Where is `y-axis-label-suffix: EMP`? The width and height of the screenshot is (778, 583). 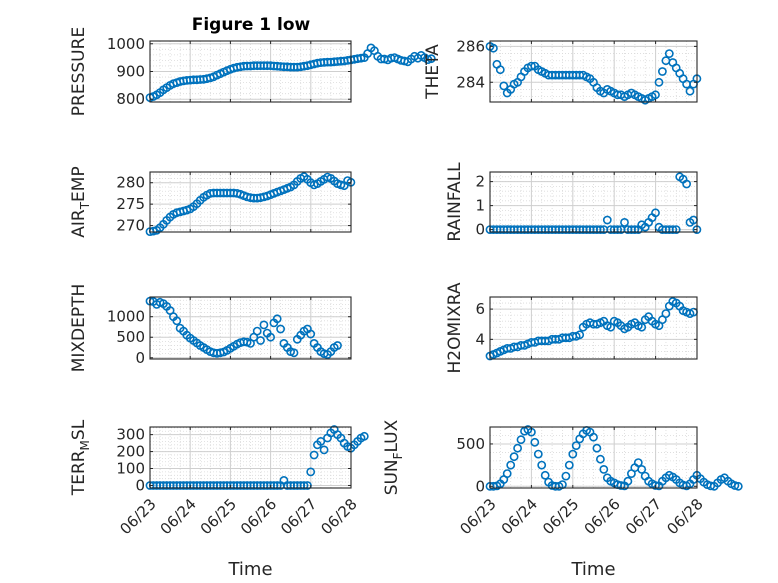
y-axis-label-suffix: EMP is located at coordinates (79, 184).